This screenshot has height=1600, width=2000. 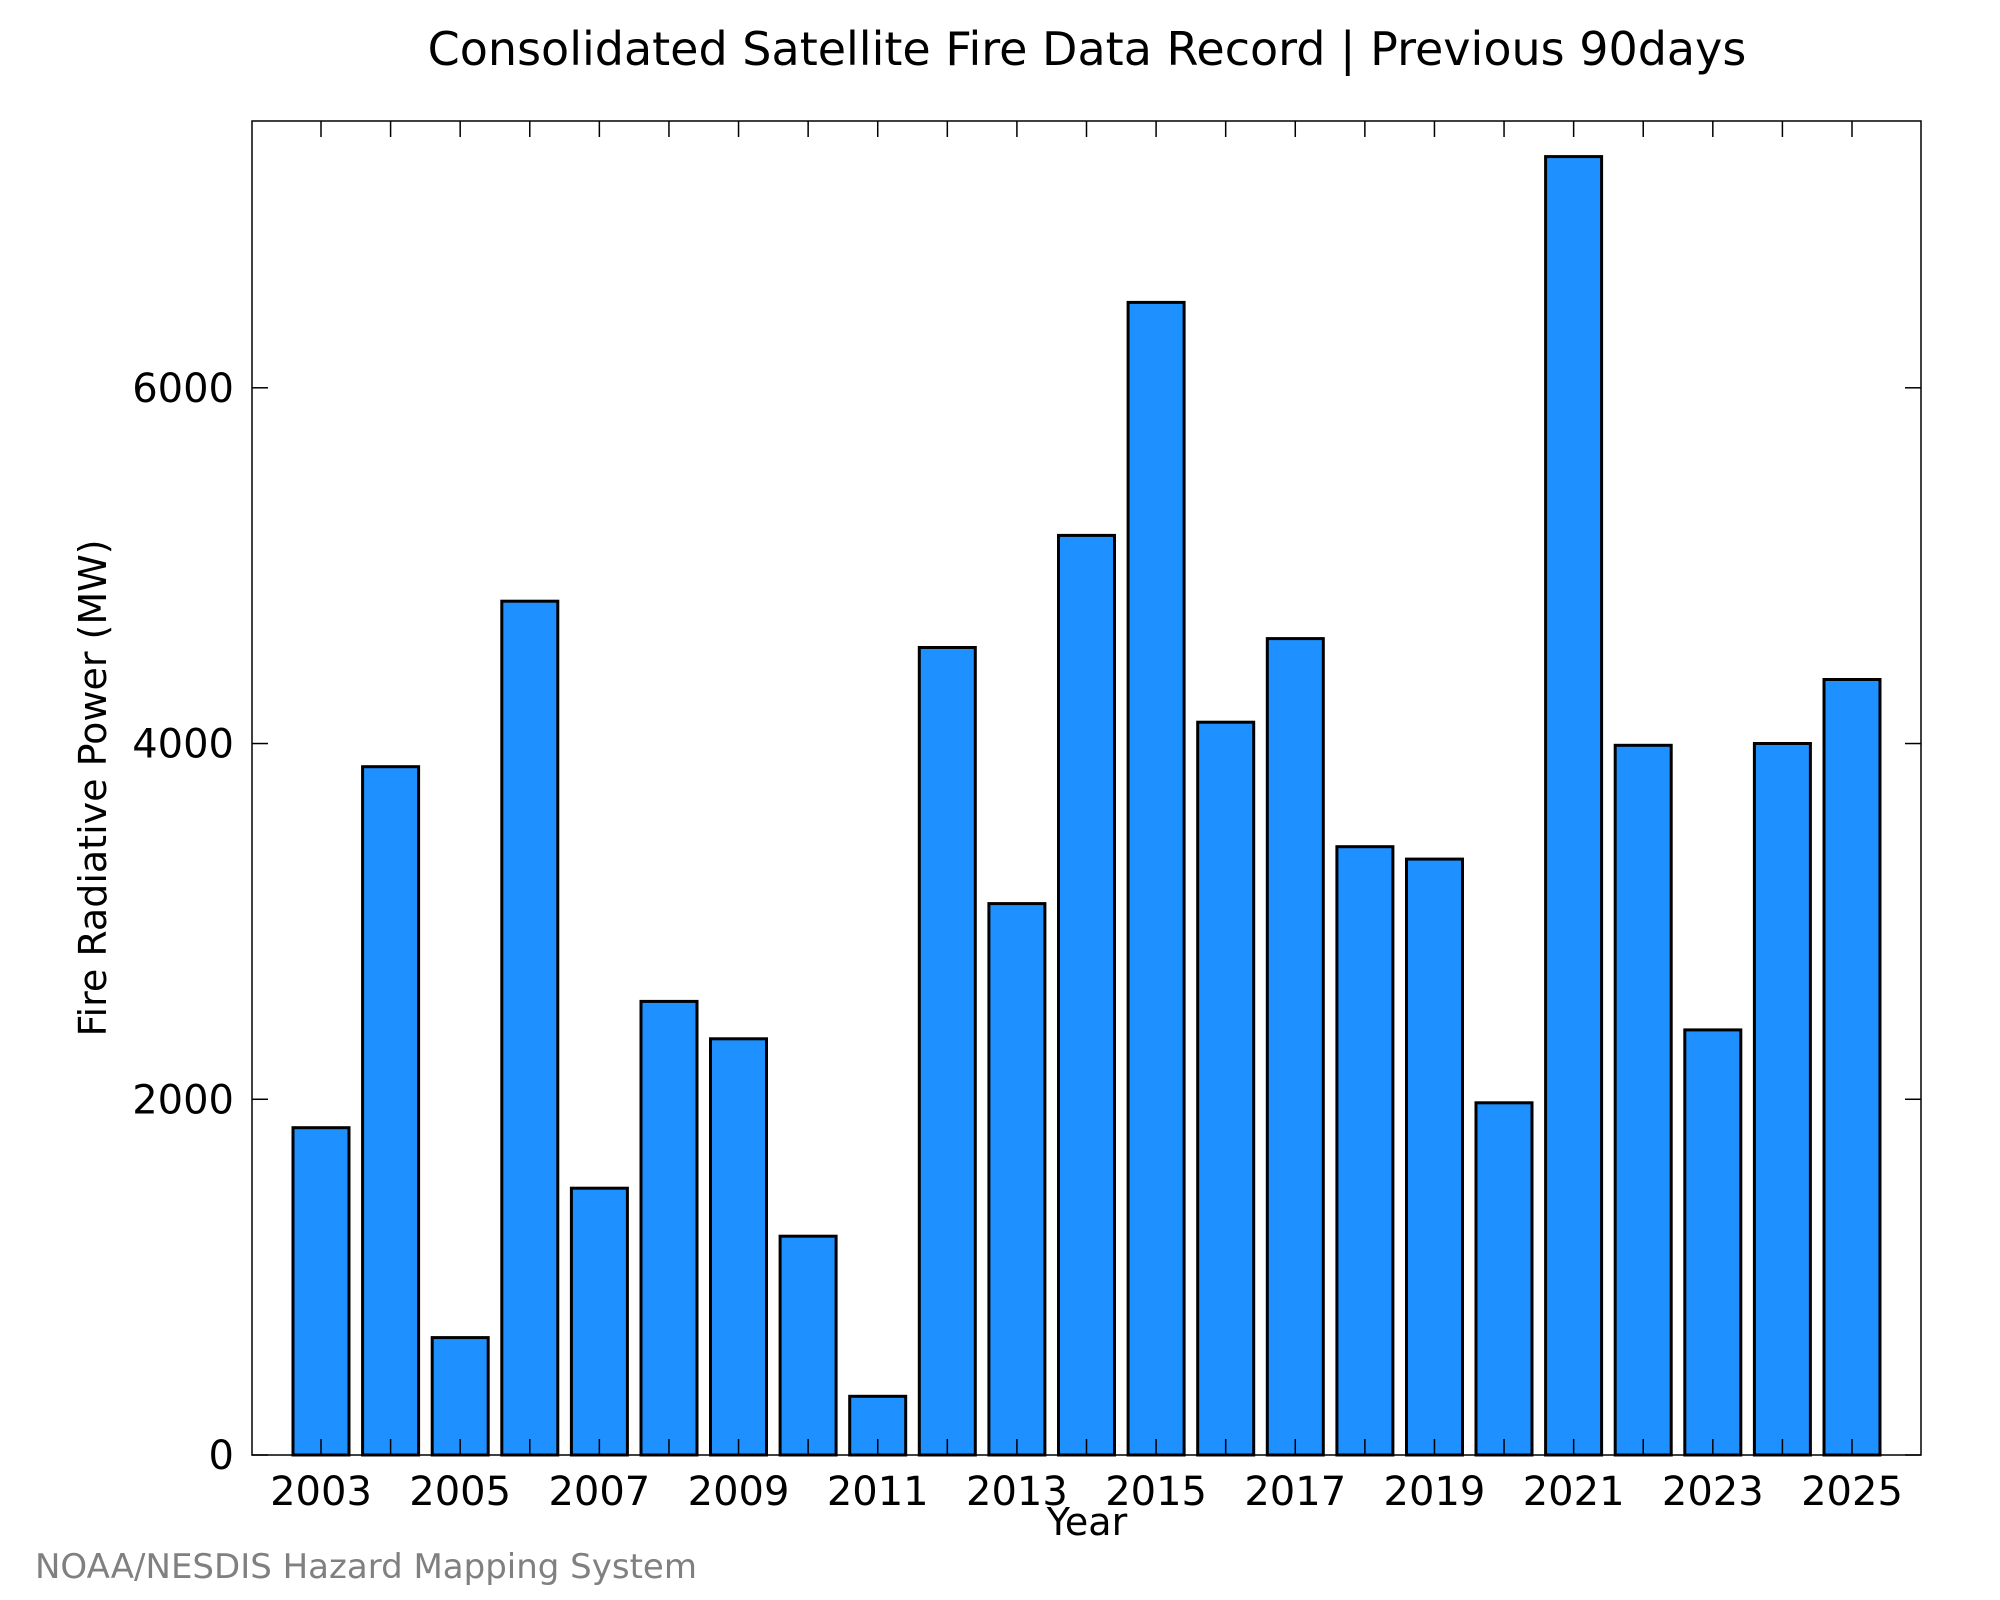 I want to click on bar-2010, so click(x=808, y=1345).